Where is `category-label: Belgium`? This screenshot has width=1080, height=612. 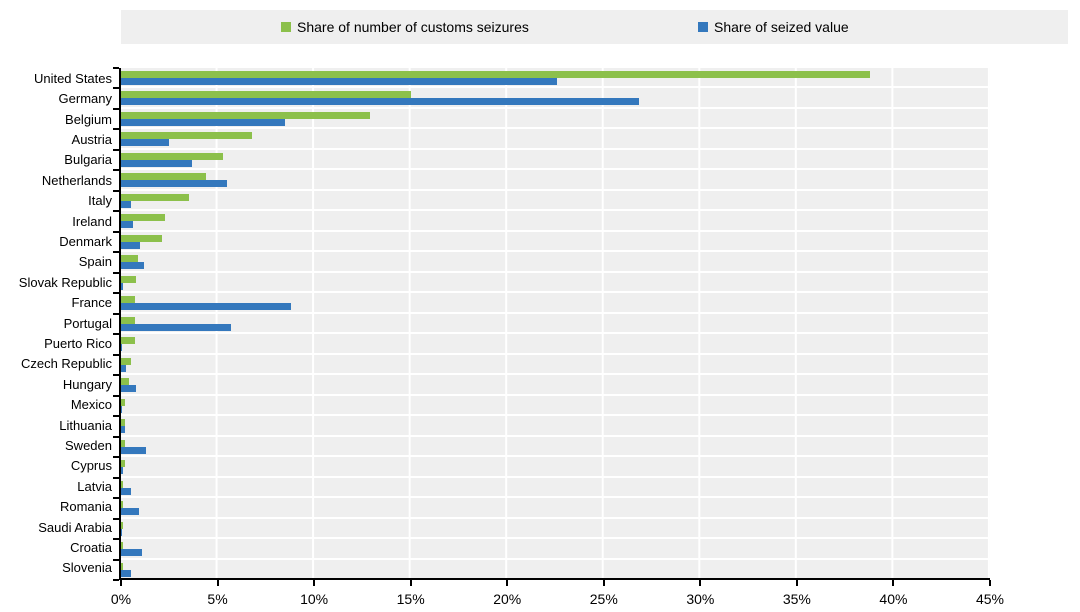 category-label: Belgium is located at coordinates (88, 119).